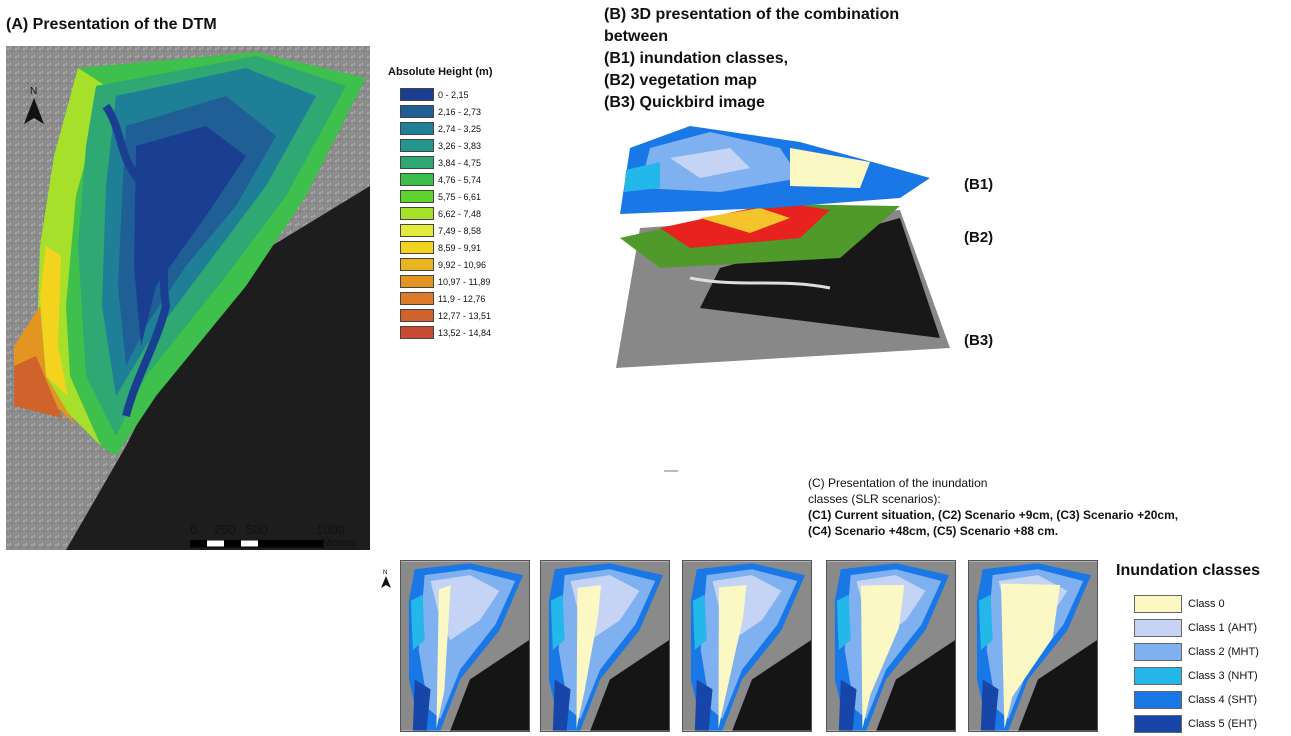  I want to click on dtm-legend-row: 11,9 - 12,76, so click(440, 298).